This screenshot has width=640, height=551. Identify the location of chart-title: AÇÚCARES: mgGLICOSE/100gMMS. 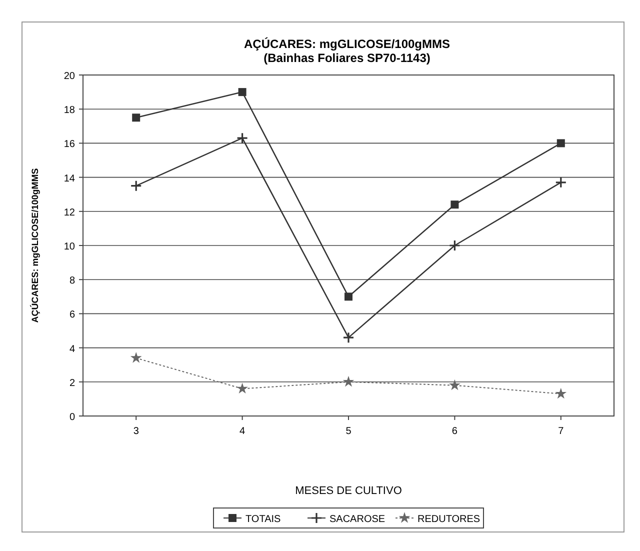
(347, 44).